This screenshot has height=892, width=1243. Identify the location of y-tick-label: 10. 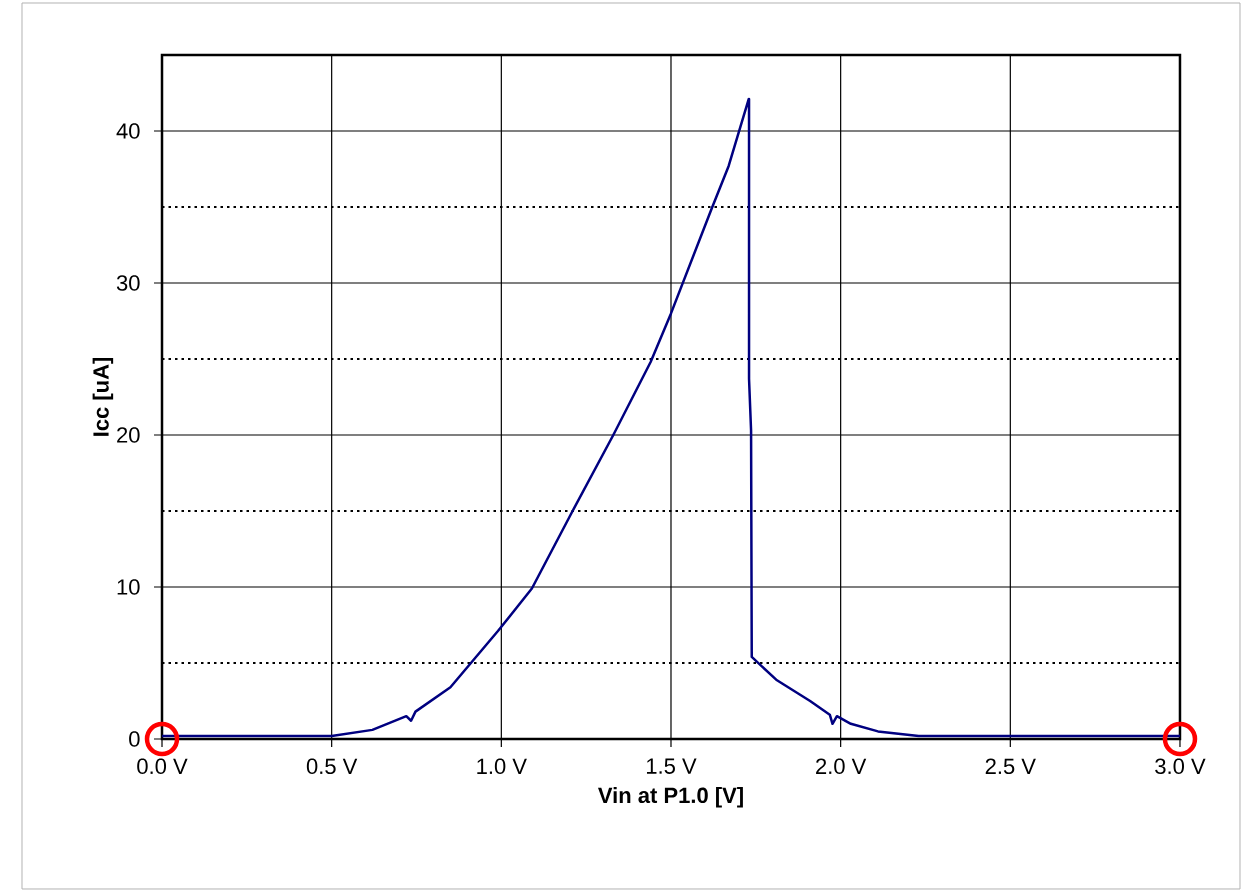
(128, 587).